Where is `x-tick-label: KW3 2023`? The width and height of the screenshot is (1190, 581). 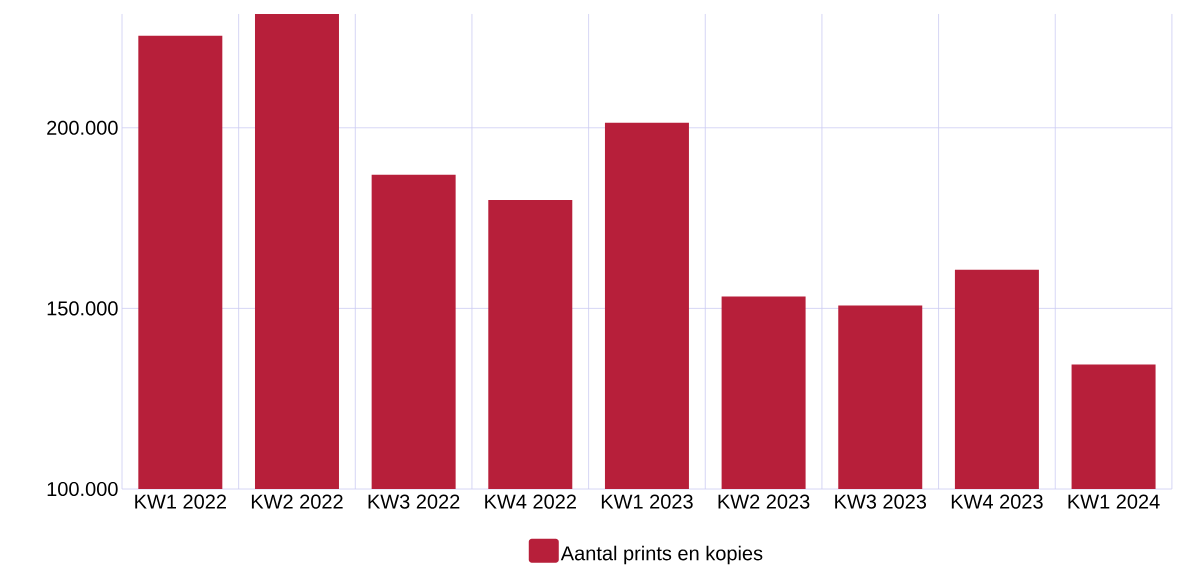
x-tick-label: KW3 2023 is located at coordinates (881, 501).